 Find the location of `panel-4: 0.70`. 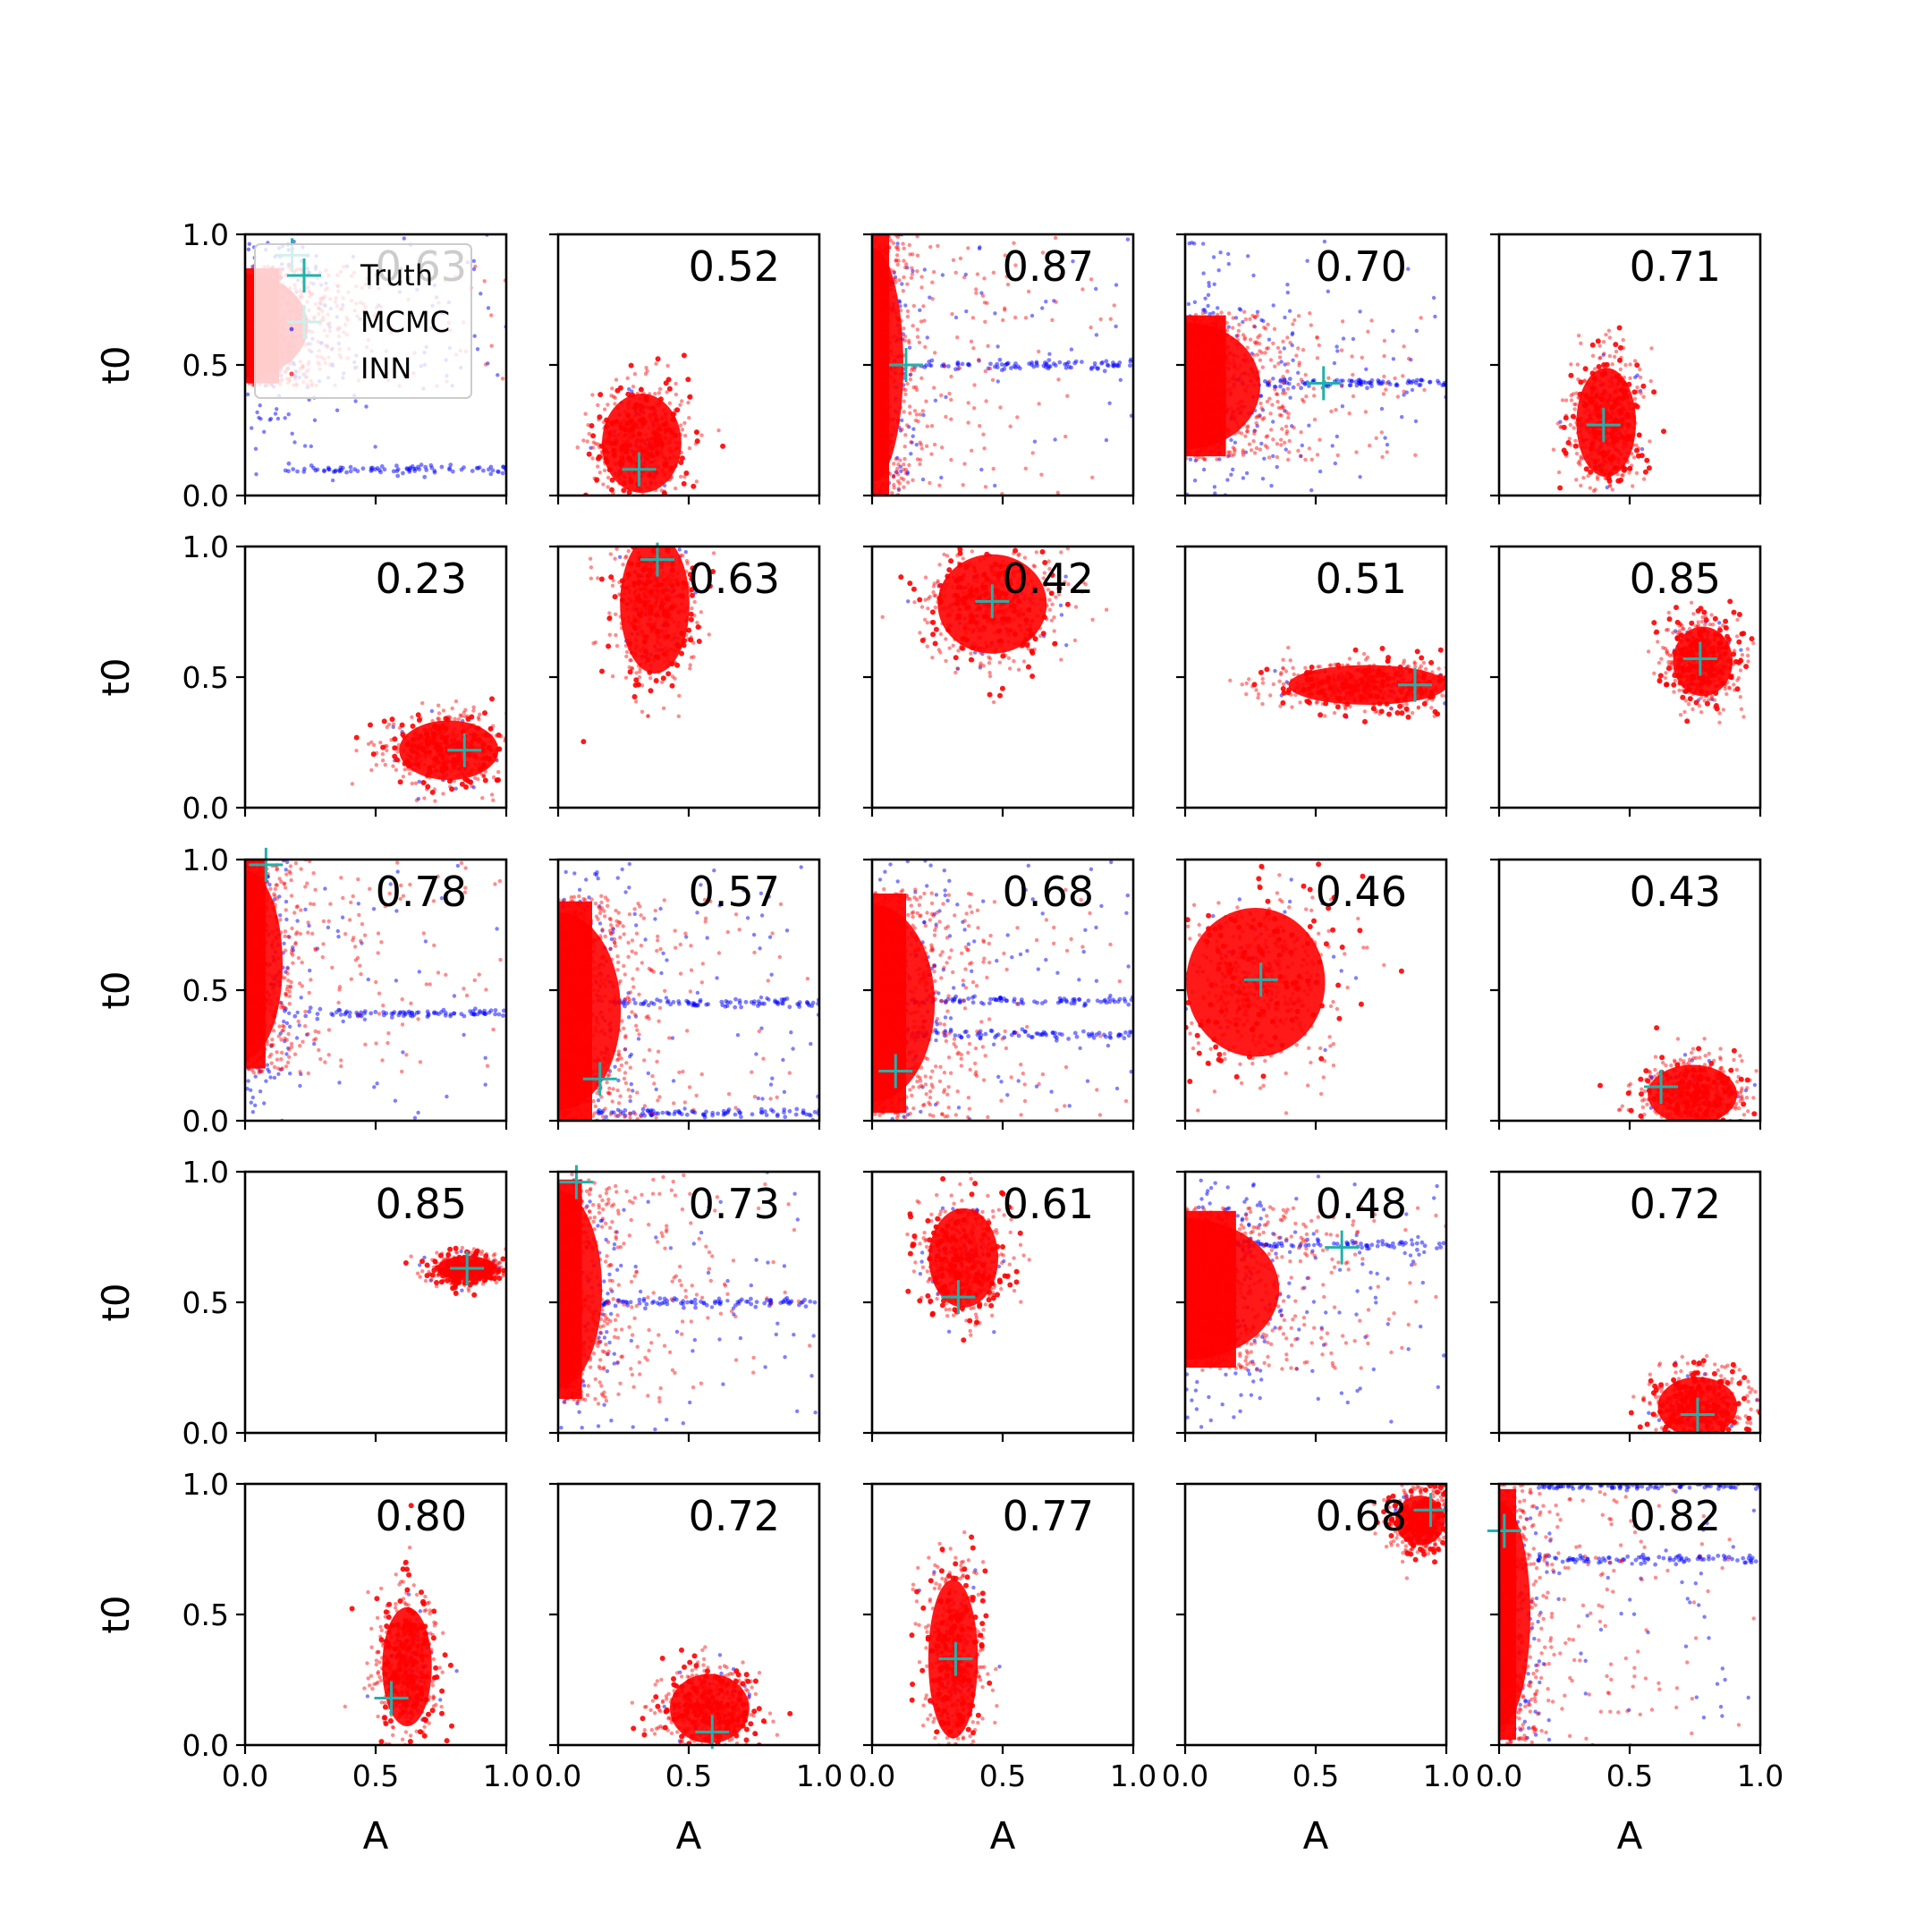

panel-4: 0.70 is located at coordinates (1312, 368).